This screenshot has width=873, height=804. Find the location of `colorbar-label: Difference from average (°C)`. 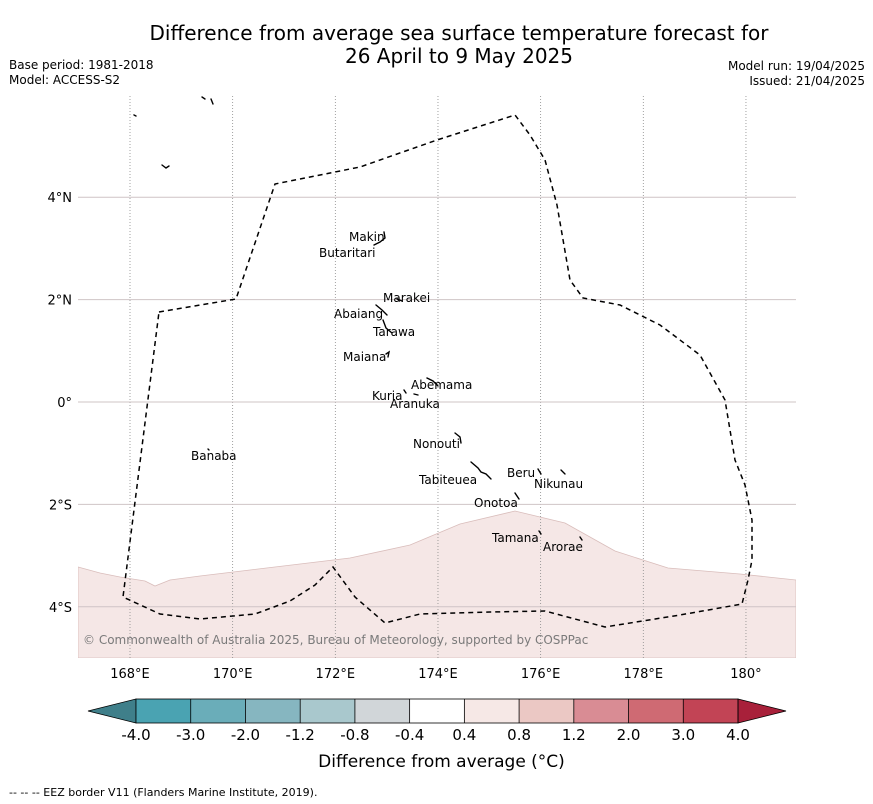

colorbar-label: Difference from average (°C) is located at coordinates (441, 762).